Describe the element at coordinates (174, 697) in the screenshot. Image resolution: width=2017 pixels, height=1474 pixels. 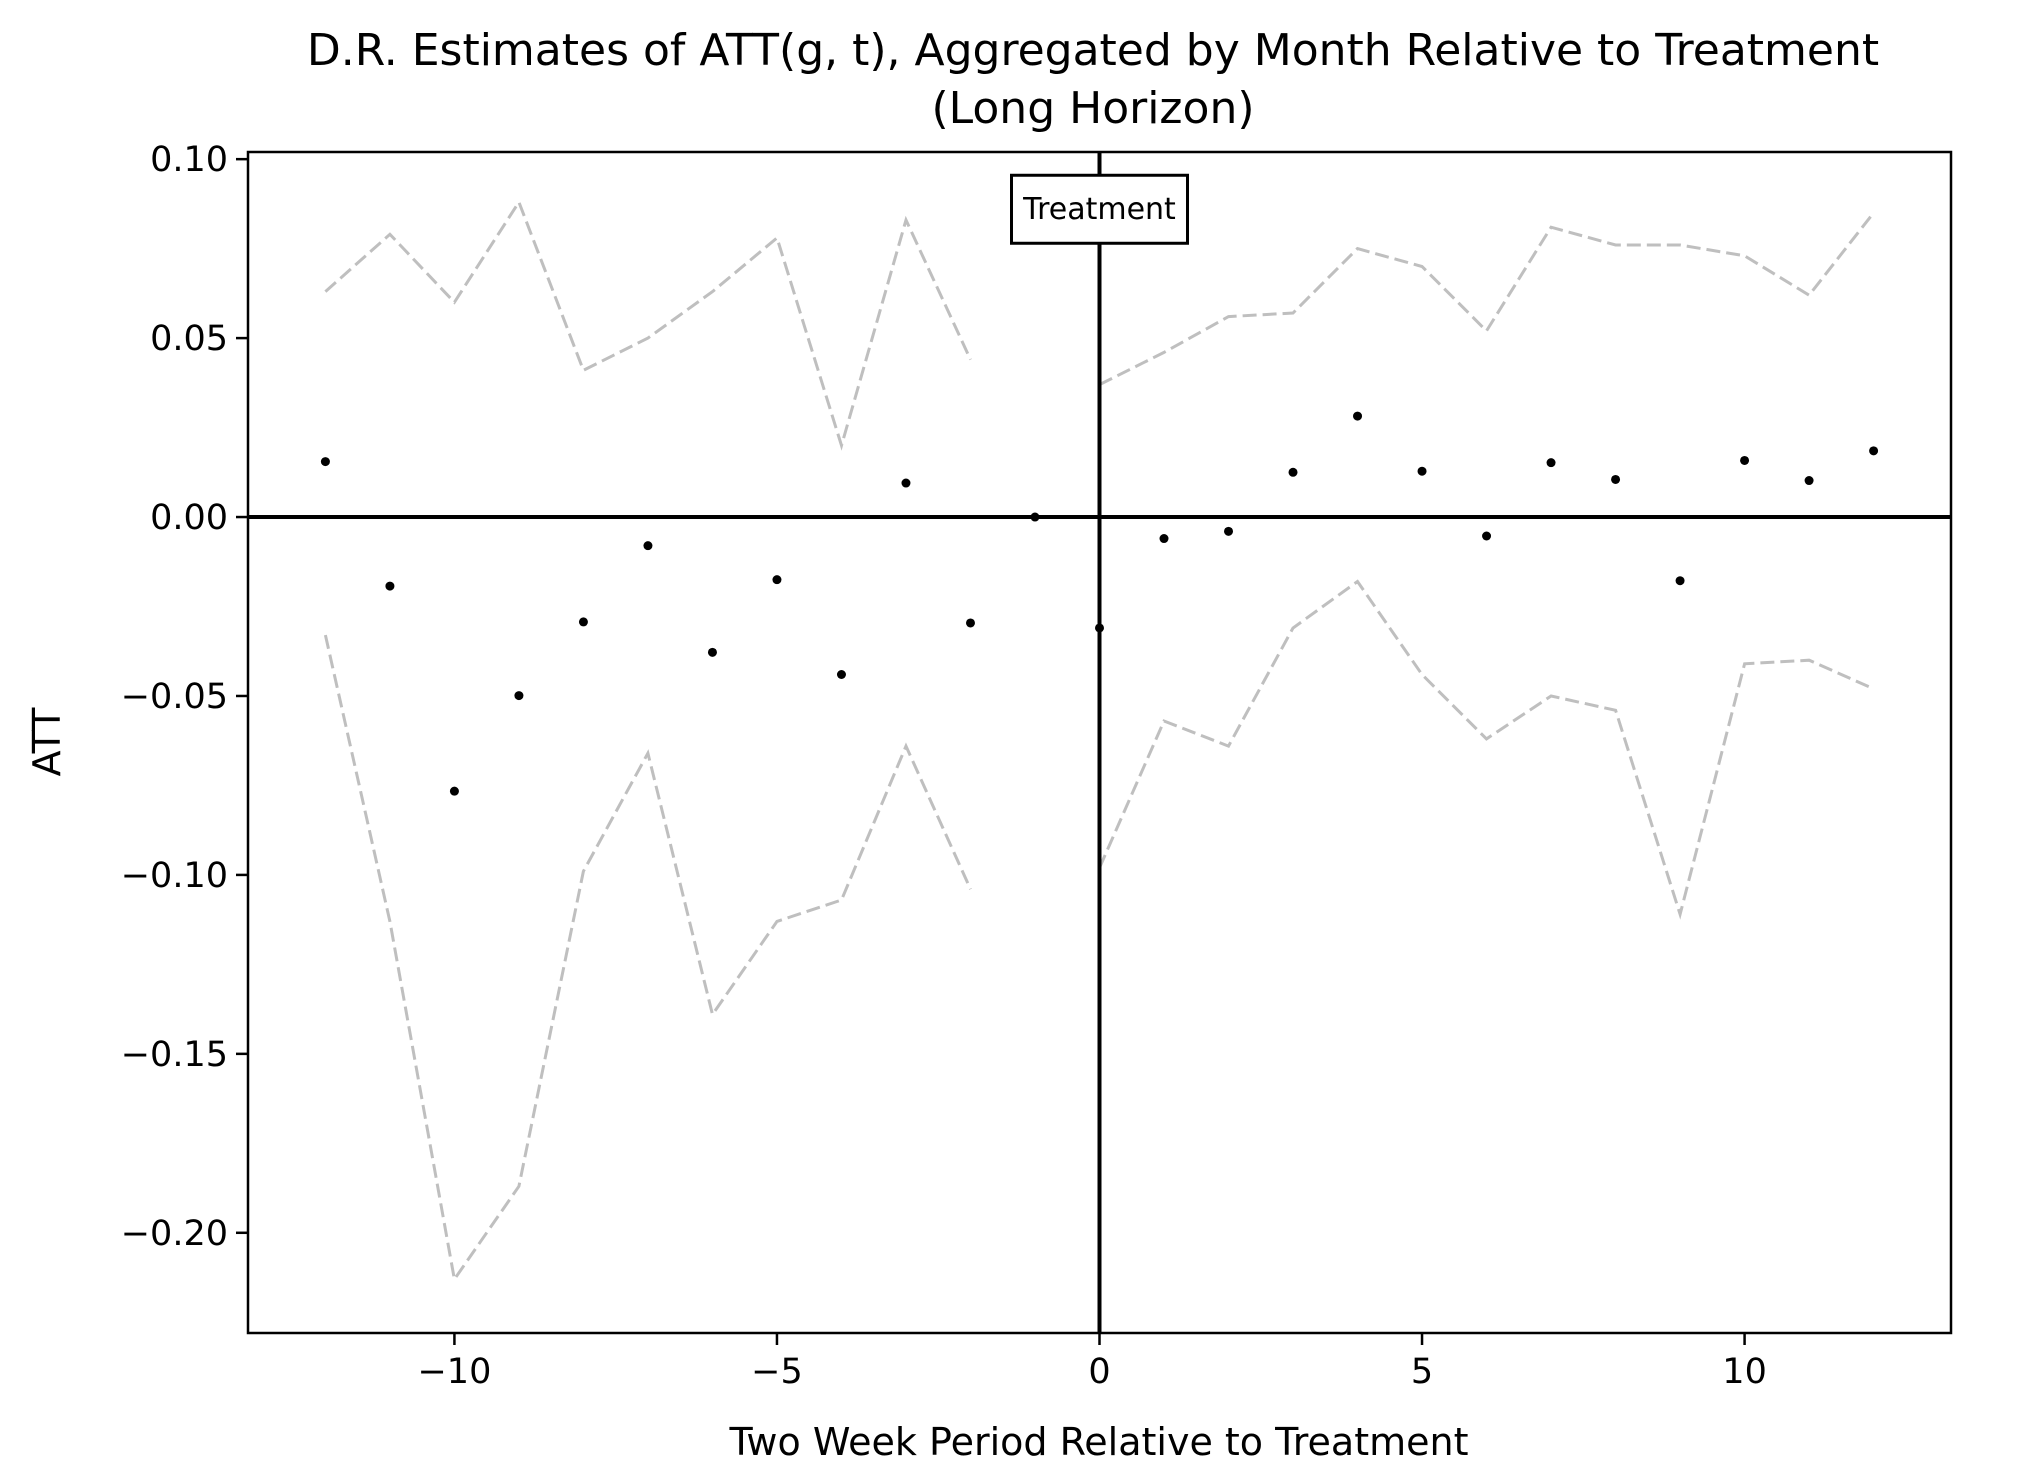
I see `y-tick-label: −0.05` at that location.